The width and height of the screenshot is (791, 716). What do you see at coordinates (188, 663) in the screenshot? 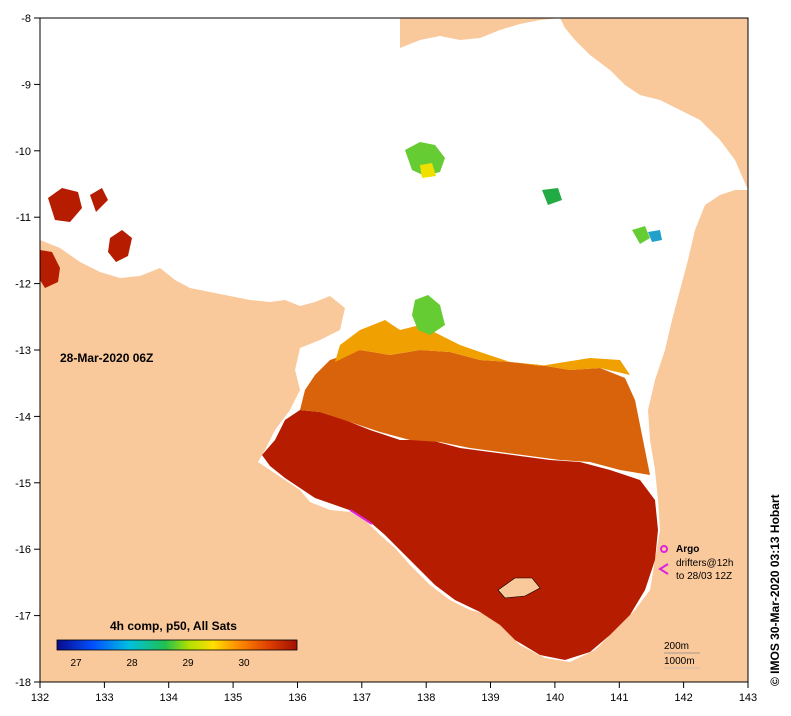
I see `colorbar-tick: 29` at bounding box center [188, 663].